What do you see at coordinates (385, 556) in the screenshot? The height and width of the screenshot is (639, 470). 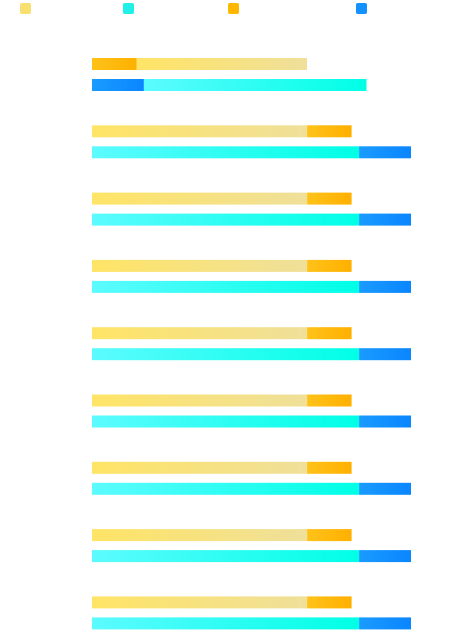 I see `bar-segment-g8-b2-s2` at bounding box center [385, 556].